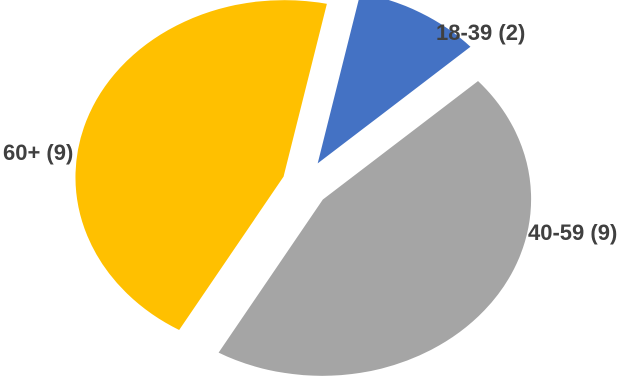 The width and height of the screenshot is (643, 376). Describe the element at coordinates (480, 32) in the screenshot. I see `slice-label-18-39: 18-39 (2)` at that location.